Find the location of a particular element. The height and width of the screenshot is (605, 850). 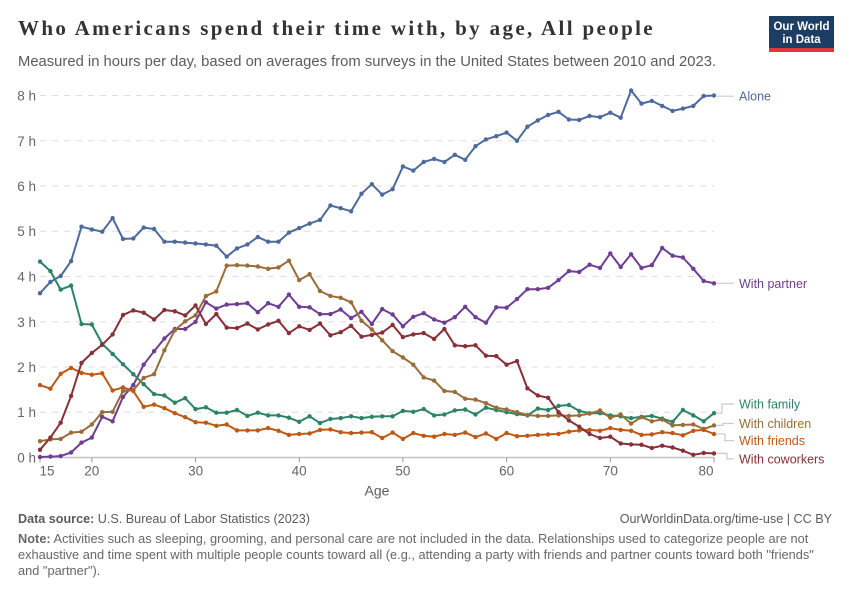

svg-text: With family is located at coordinates (770, 405).